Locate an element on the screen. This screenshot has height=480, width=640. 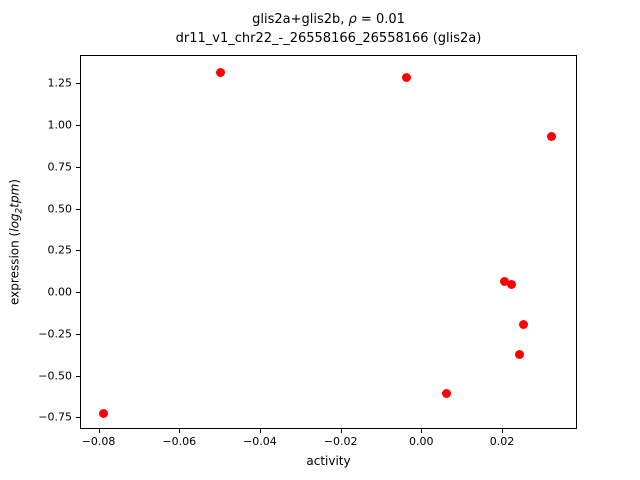
x-tick-label: −0.02 is located at coordinates (340, 441).